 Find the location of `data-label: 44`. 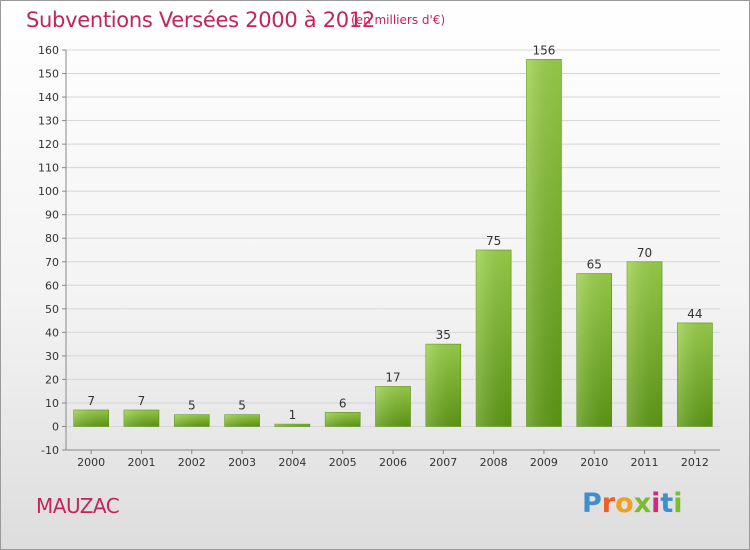

data-label: 44 is located at coordinates (694, 314).